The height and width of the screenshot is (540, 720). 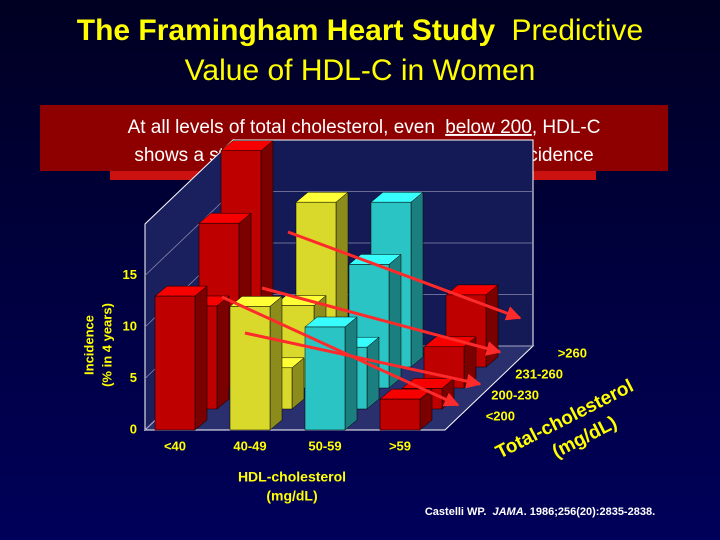 I want to click on title-rest: Predictive, so click(x=578, y=30).